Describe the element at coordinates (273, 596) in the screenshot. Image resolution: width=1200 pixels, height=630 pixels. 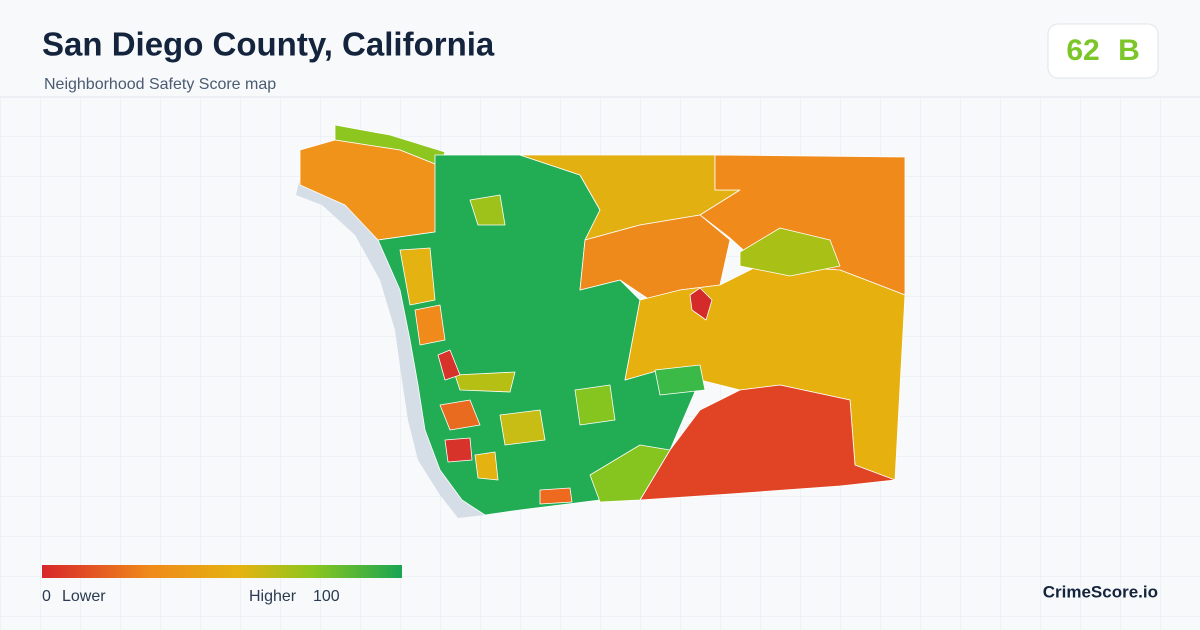
I see `legend-max-label: Higher` at that location.